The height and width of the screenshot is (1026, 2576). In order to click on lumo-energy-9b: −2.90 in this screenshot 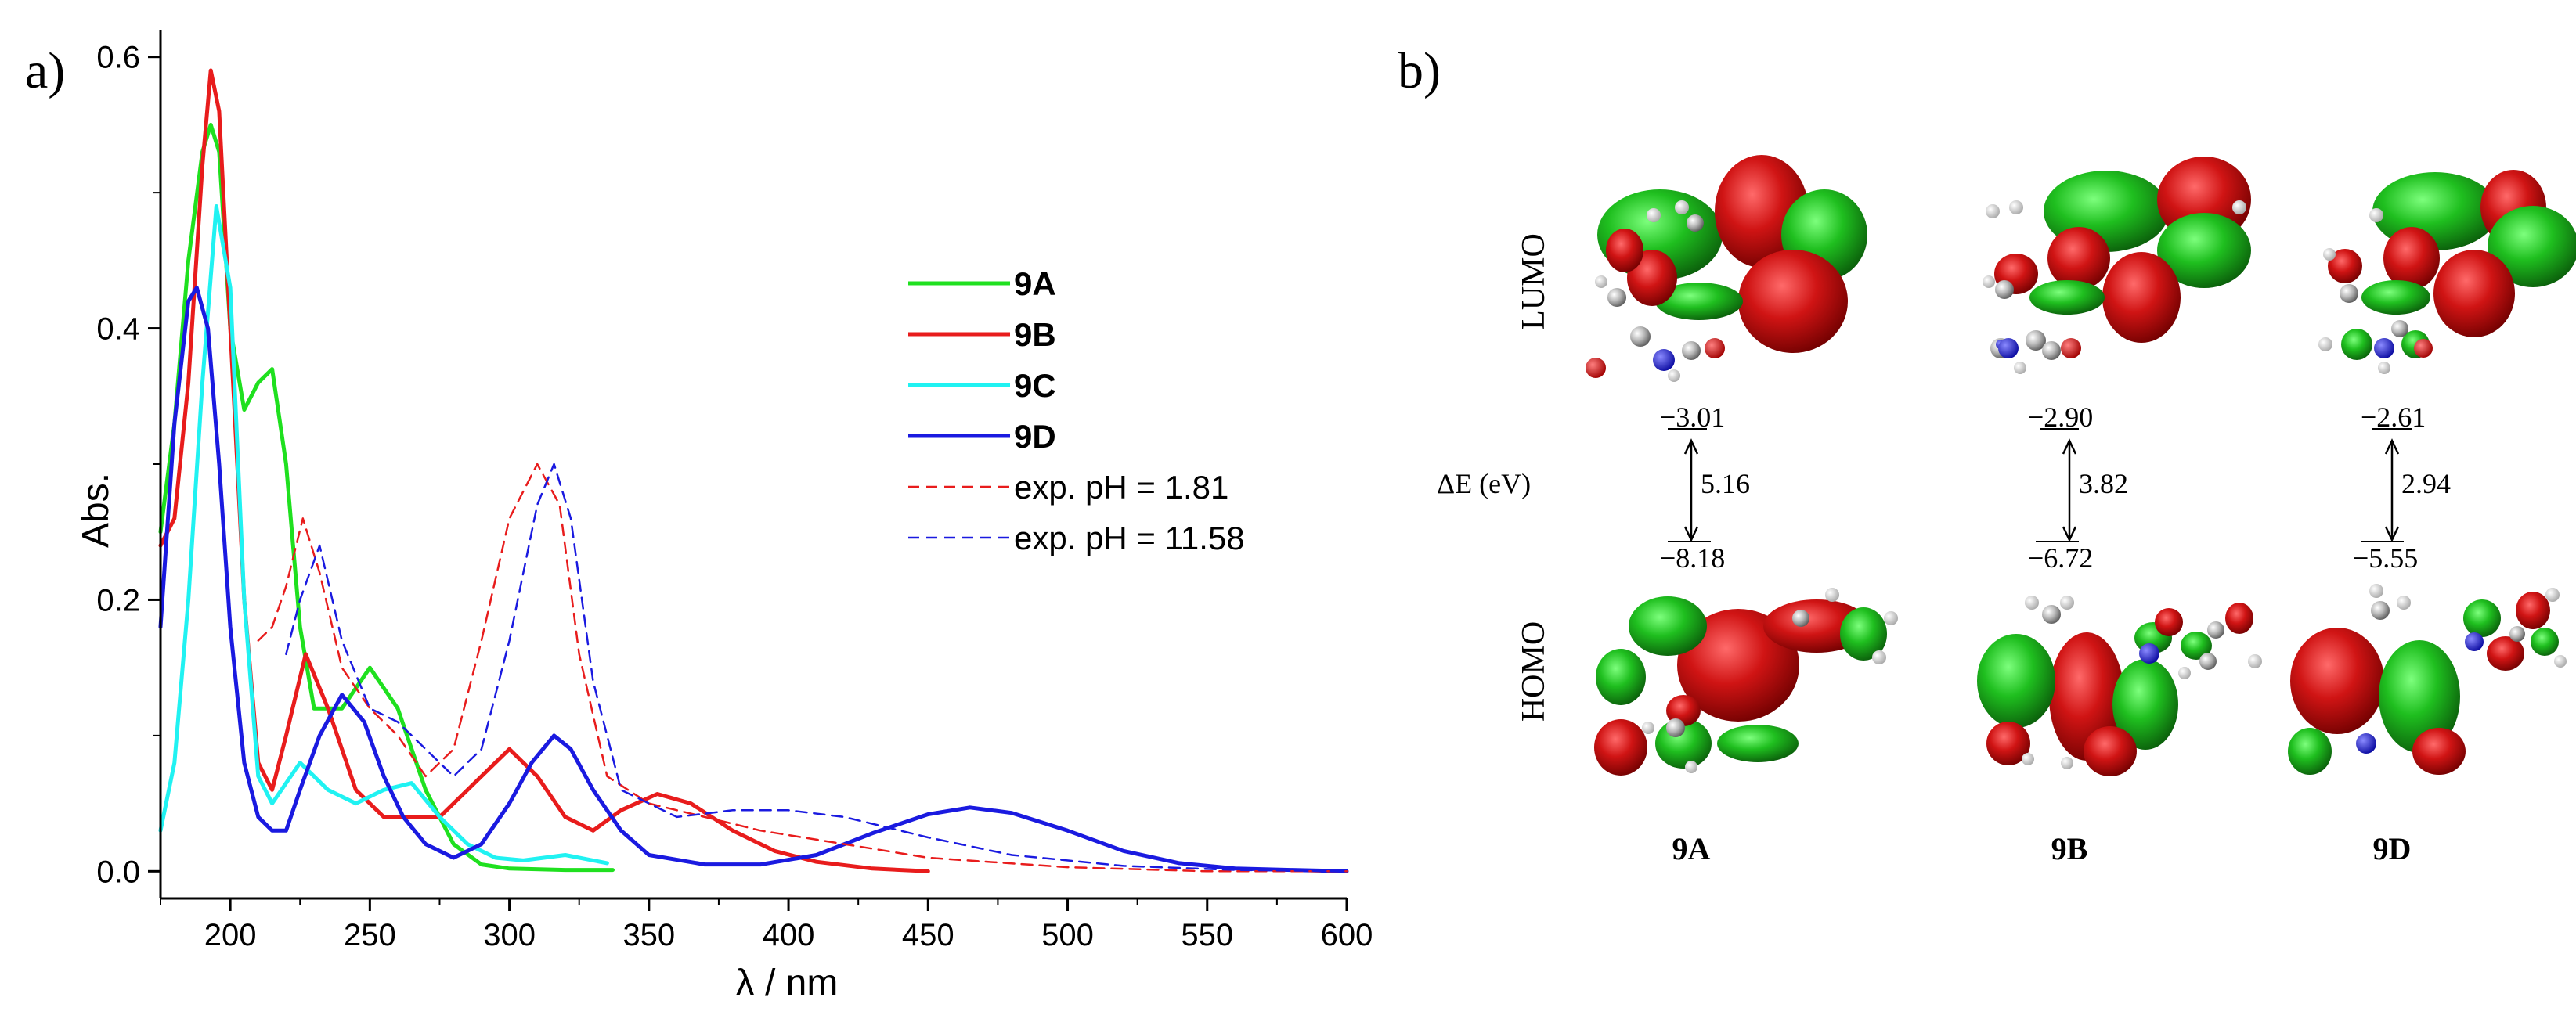, I will do `click(2060, 417)`.